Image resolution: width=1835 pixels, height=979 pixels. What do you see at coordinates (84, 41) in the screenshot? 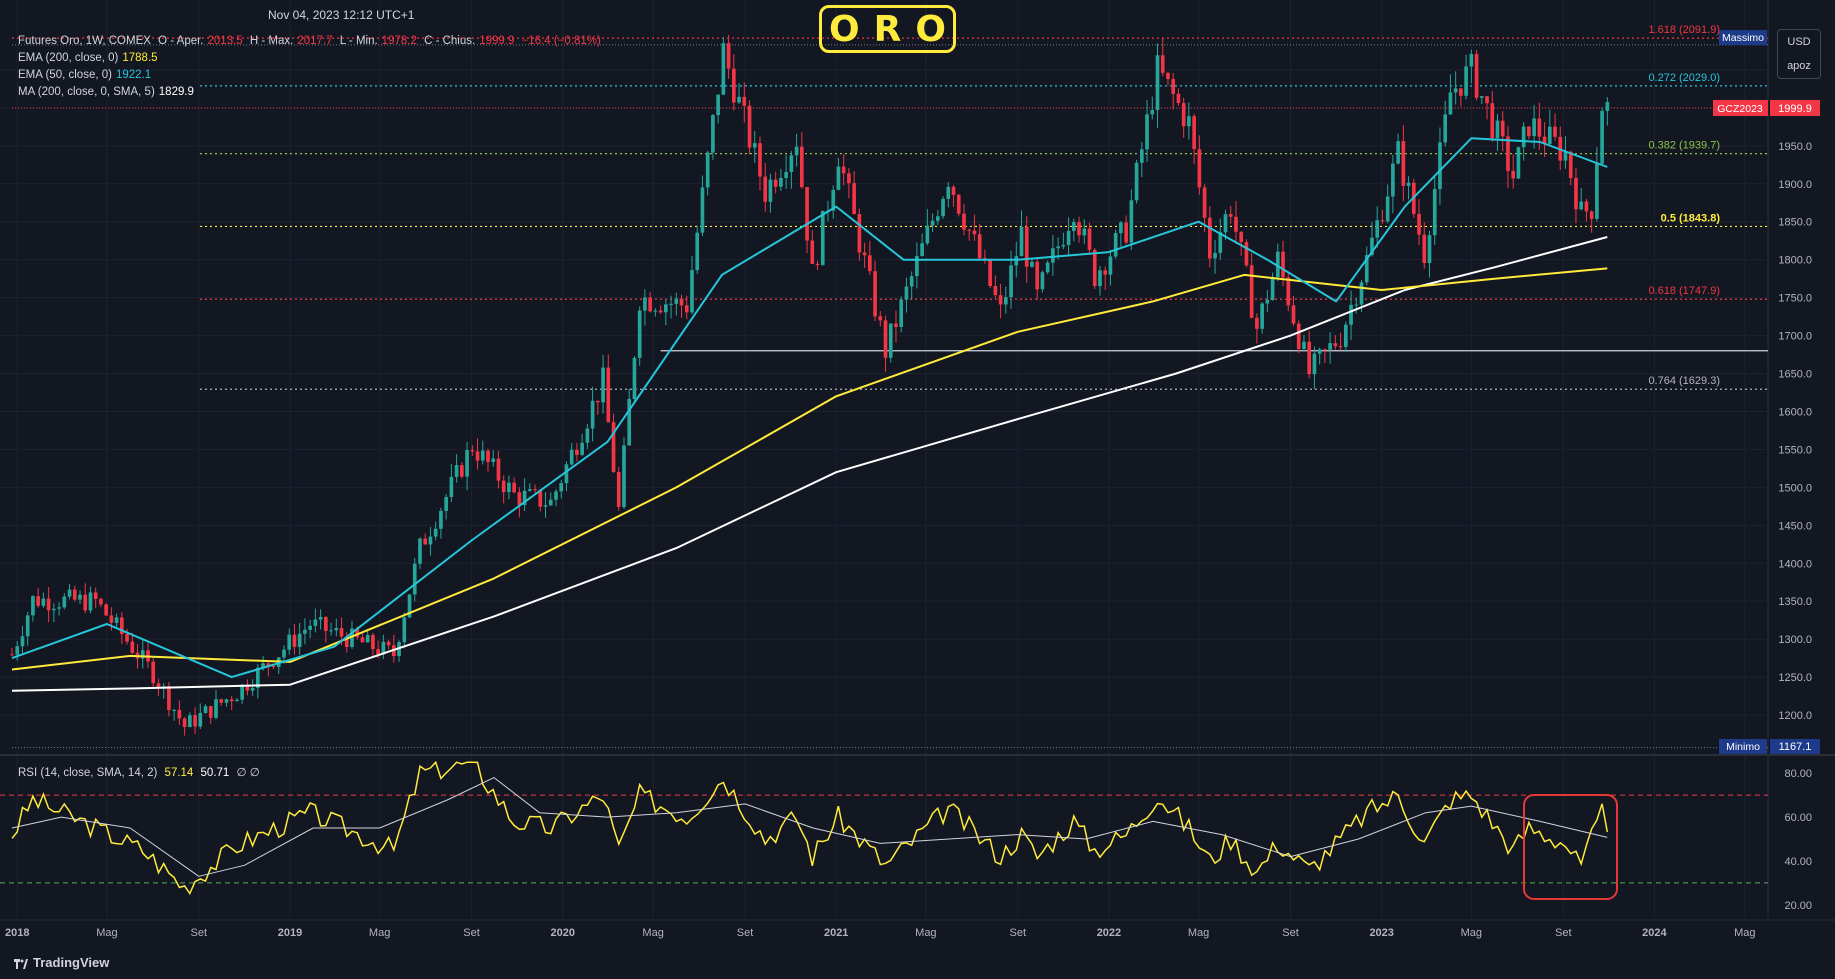
I see `symbol-line: Futures Oro, 1W, COMEX` at bounding box center [84, 41].